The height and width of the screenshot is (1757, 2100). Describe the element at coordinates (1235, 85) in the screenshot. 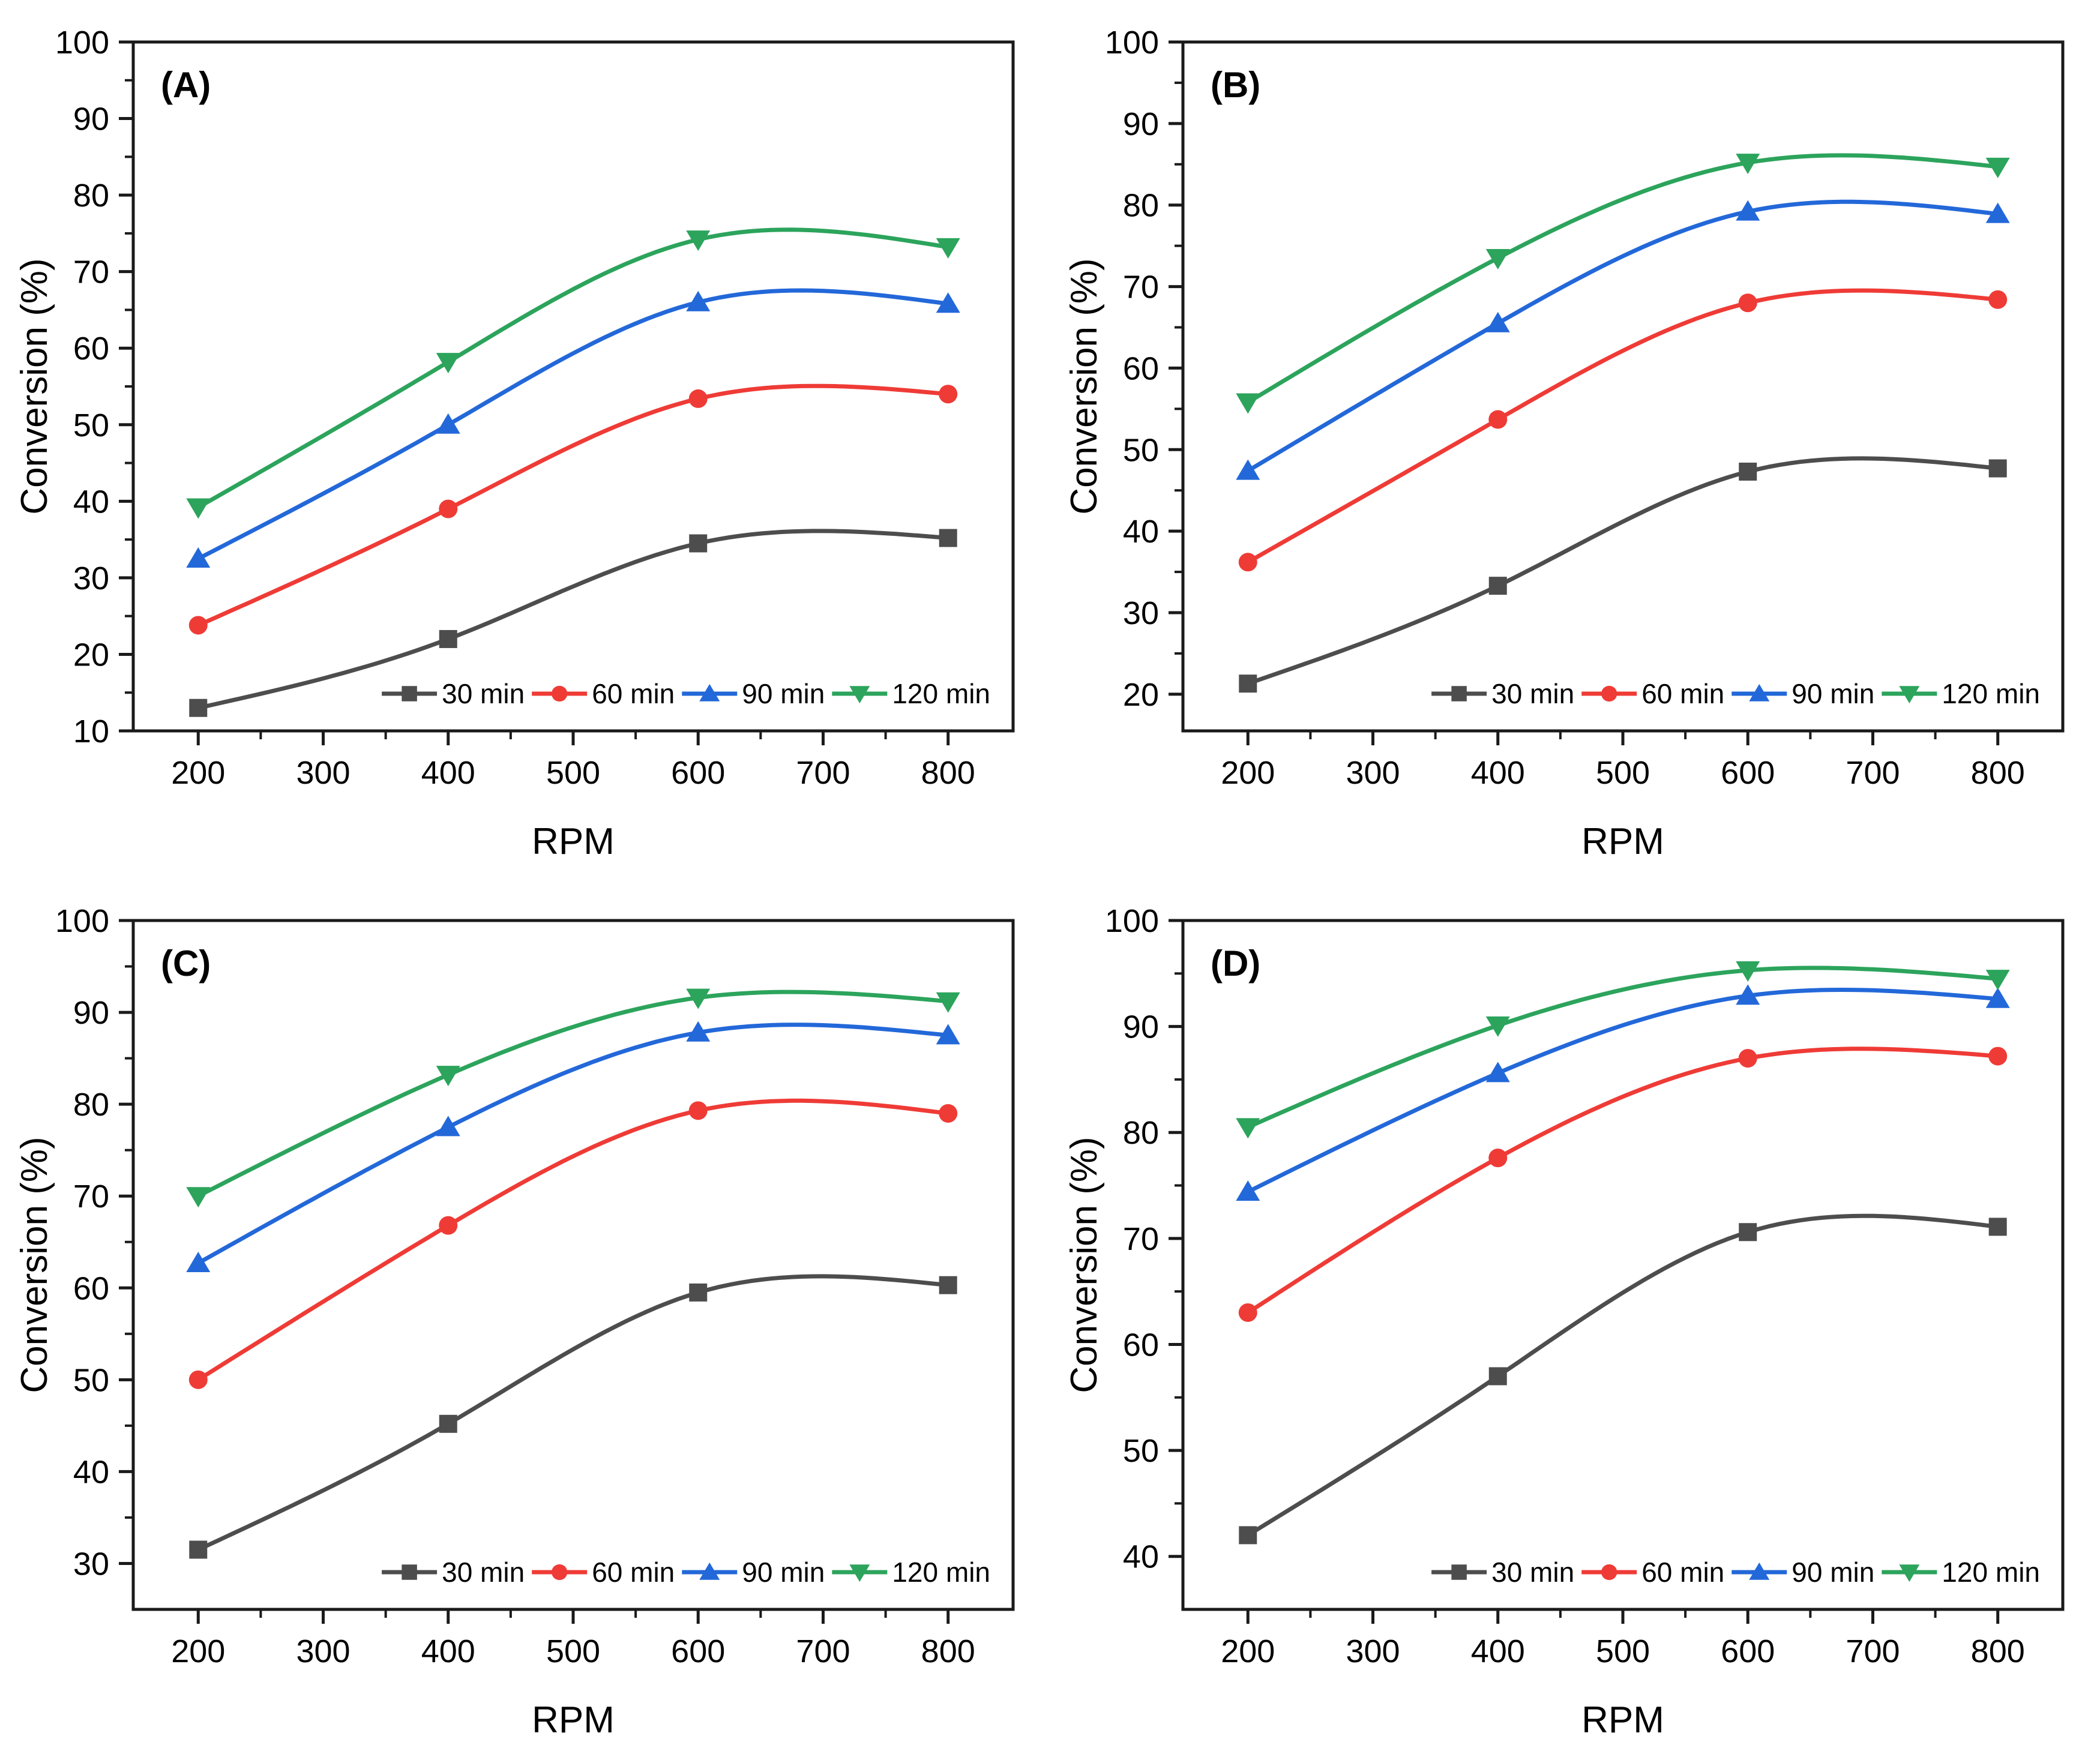

I see `panel-label: (B)` at that location.